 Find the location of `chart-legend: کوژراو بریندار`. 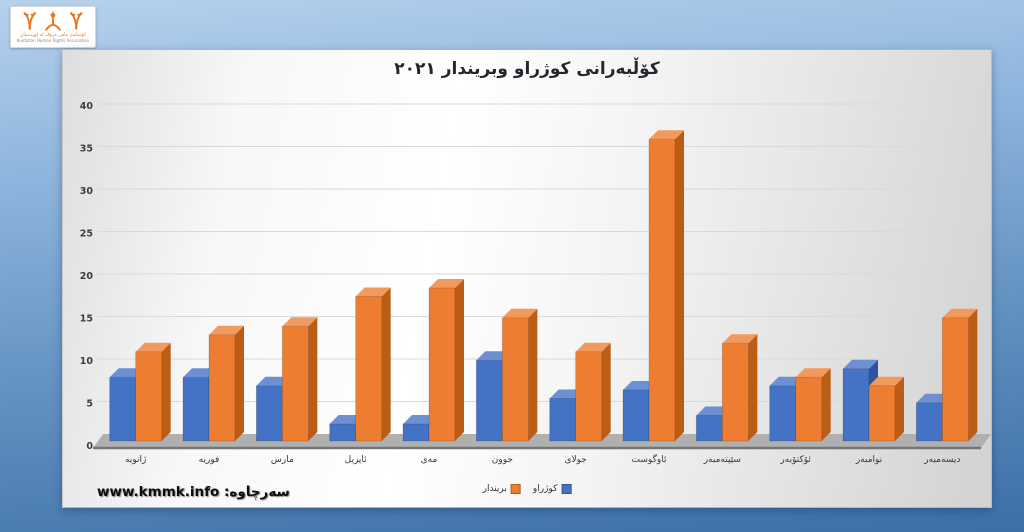

chart-legend: کوژراو بریندار is located at coordinates (527, 489).